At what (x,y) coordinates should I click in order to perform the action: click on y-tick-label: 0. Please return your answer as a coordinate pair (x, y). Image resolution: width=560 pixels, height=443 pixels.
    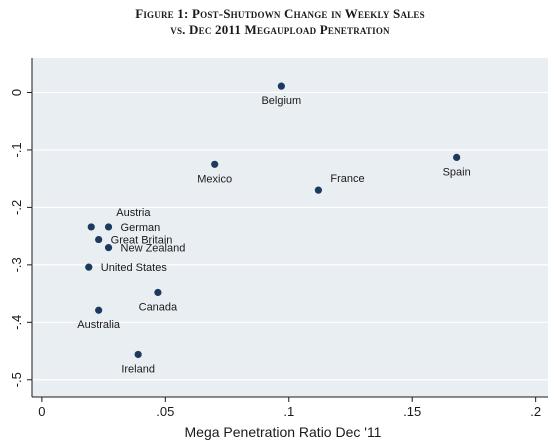
    Looking at the image, I should click on (16, 92).